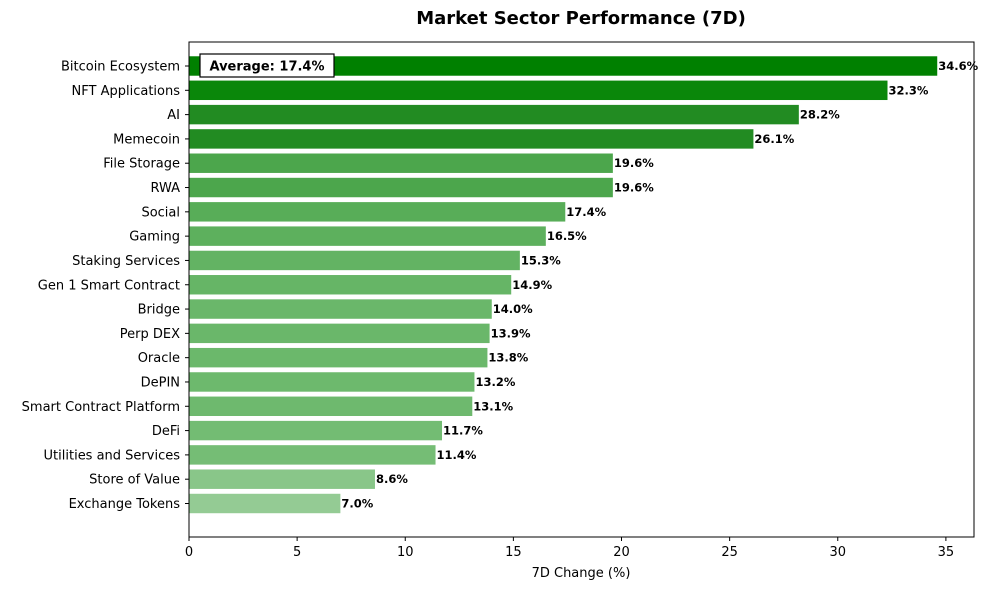 The height and width of the screenshot is (590, 989). Describe the element at coordinates (569, 548) in the screenshot. I see `x-axis: 0 5 10 15 20 25 30 35` at that location.